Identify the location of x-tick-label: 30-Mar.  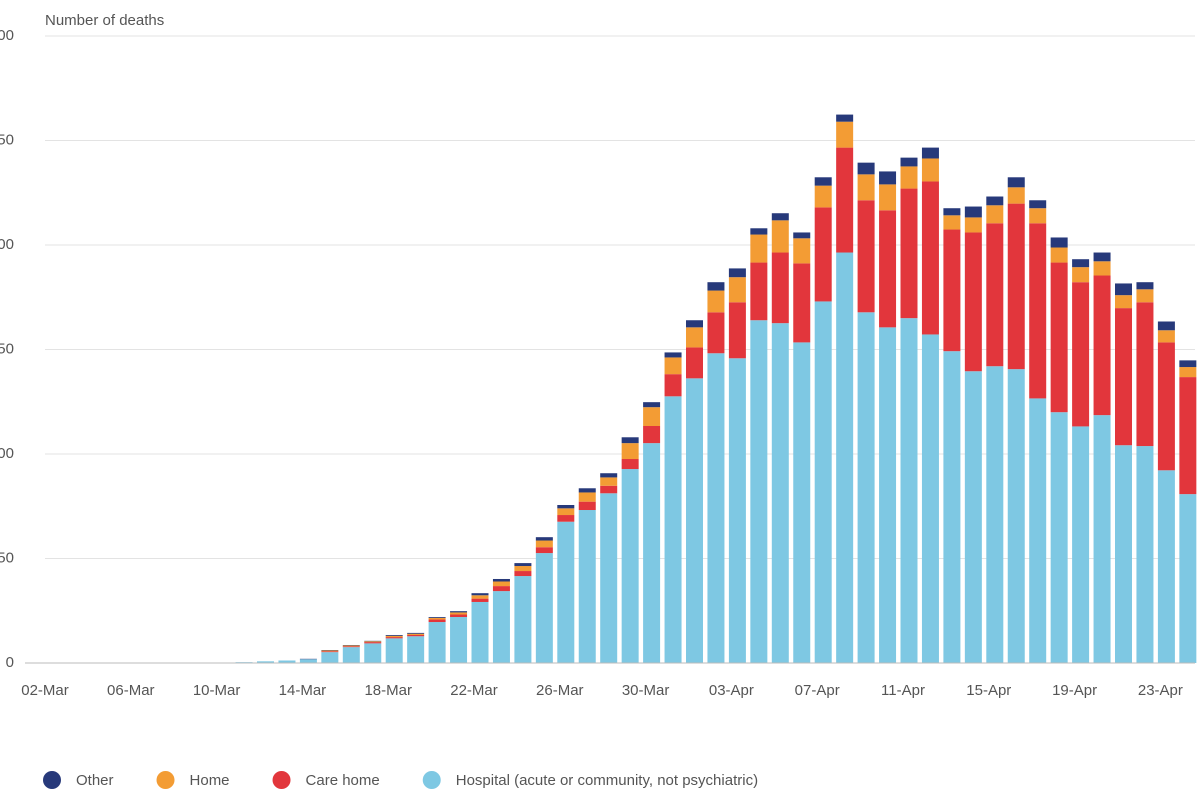
(646, 690).